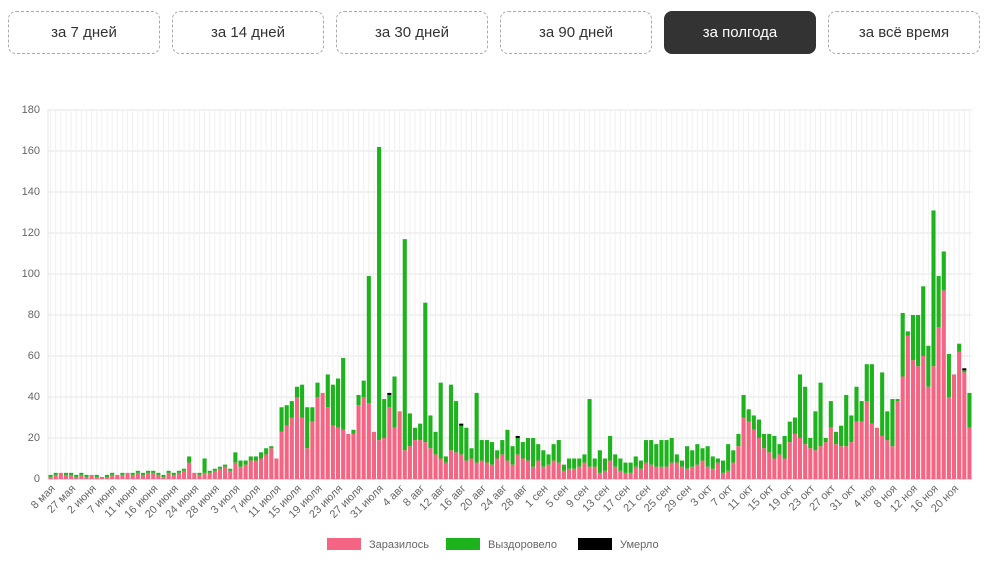  What do you see at coordinates (904, 32) in the screenshot?
I see `period-button: за всё время` at bounding box center [904, 32].